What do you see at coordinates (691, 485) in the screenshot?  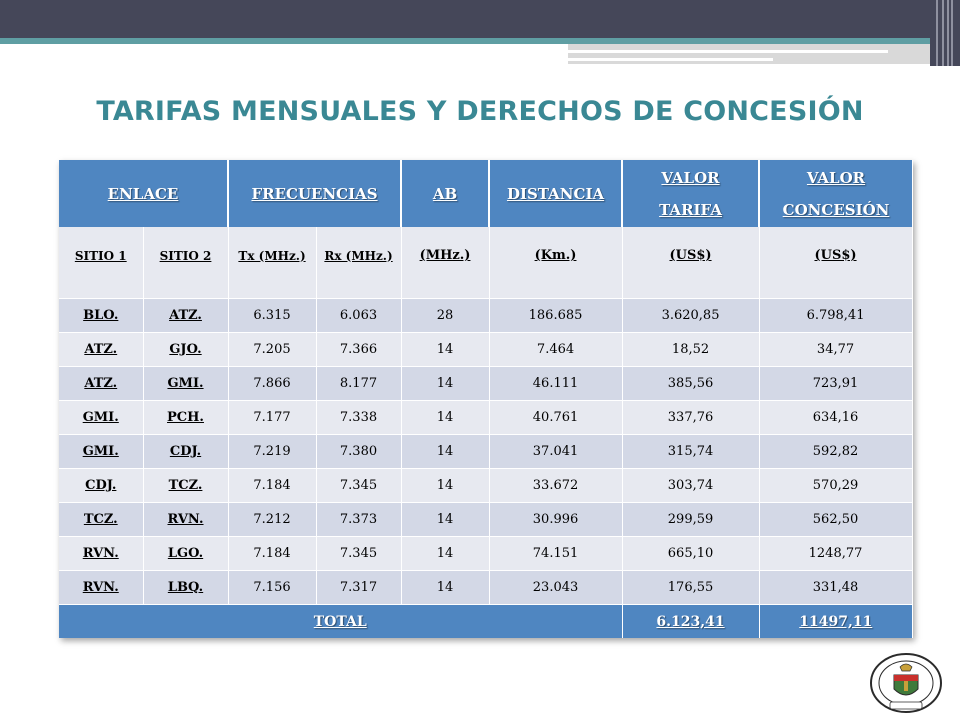 I see `tarifa-cell: 303,74` at bounding box center [691, 485].